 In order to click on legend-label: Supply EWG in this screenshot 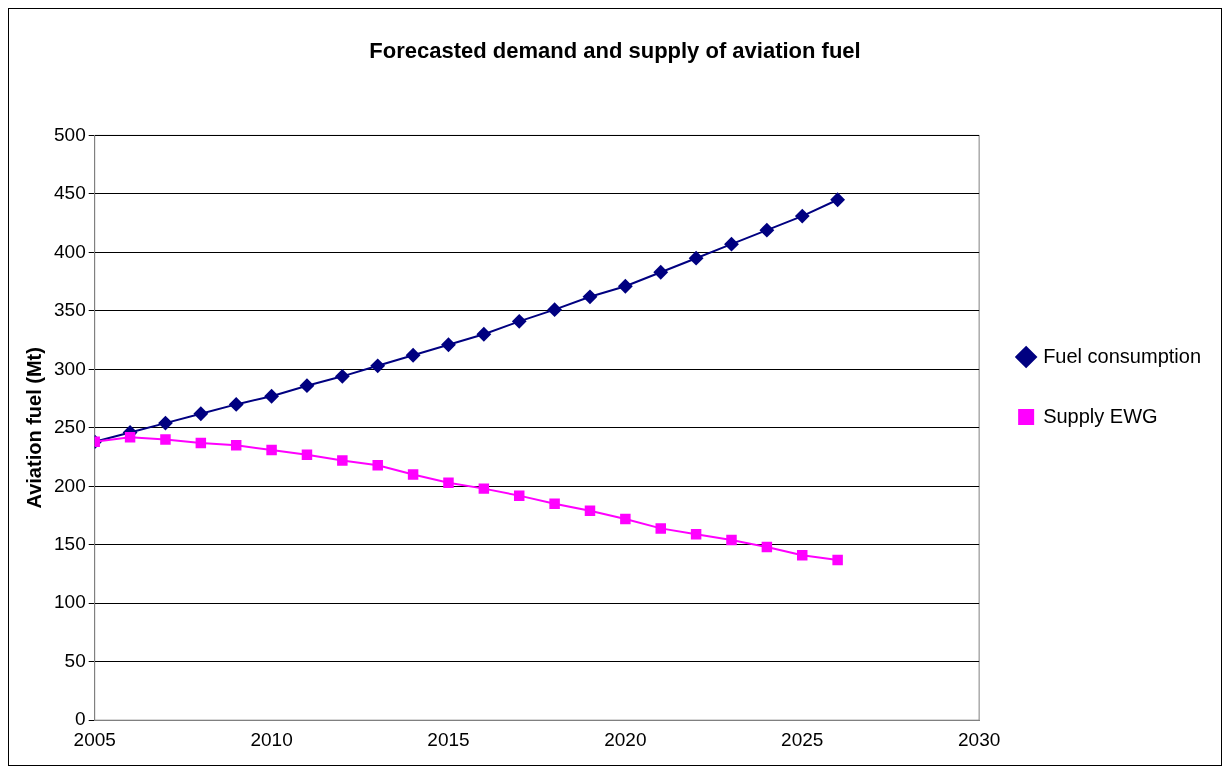, I will do `click(1100, 415)`.